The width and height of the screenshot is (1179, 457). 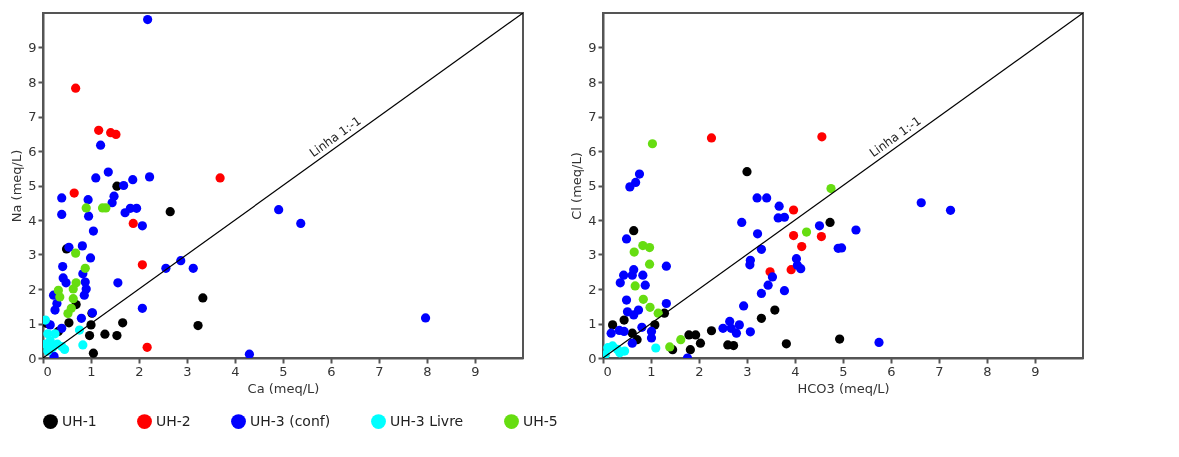 I want to click on legend-label: UH-3 (conf), so click(x=290, y=420).